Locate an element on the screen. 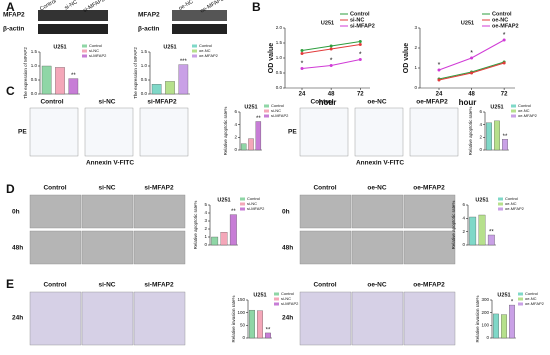  row-label: 48h is located at coordinates (17, 248).